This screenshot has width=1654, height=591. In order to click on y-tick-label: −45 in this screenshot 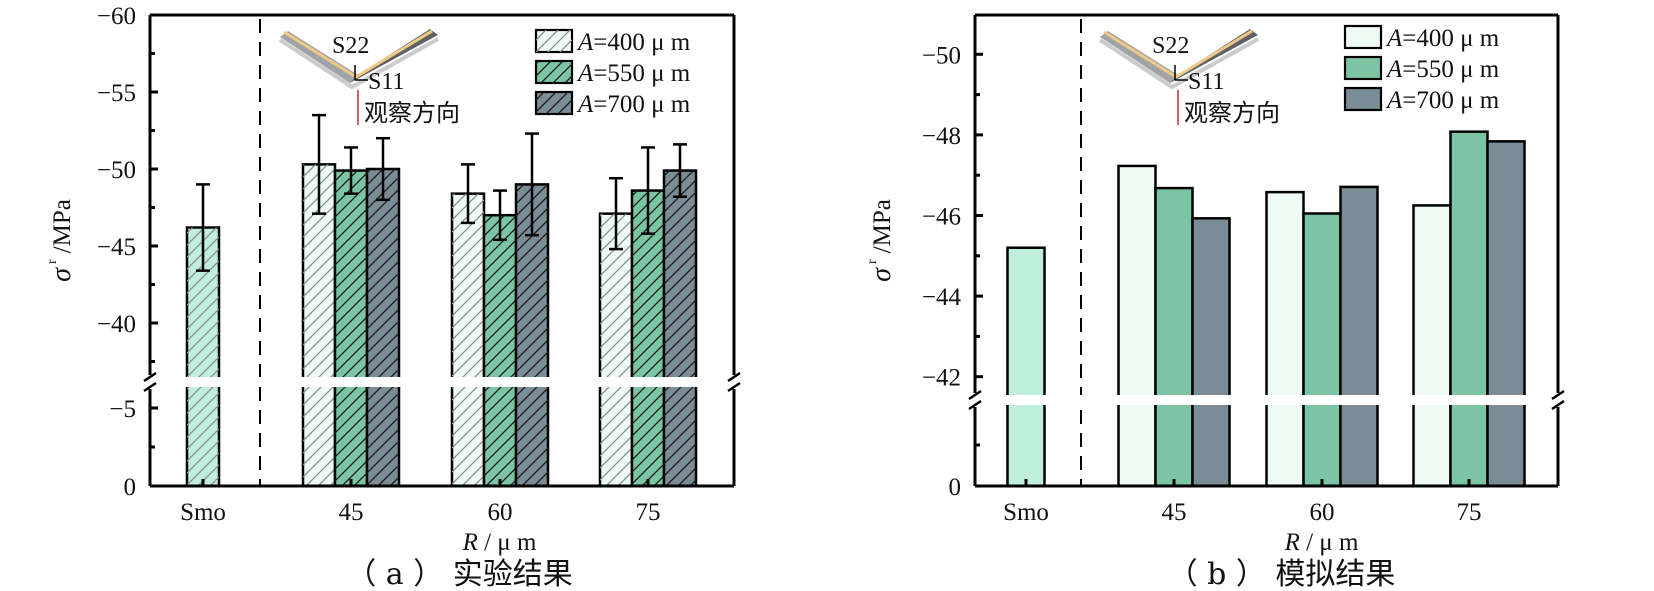, I will do `click(116, 247)`.